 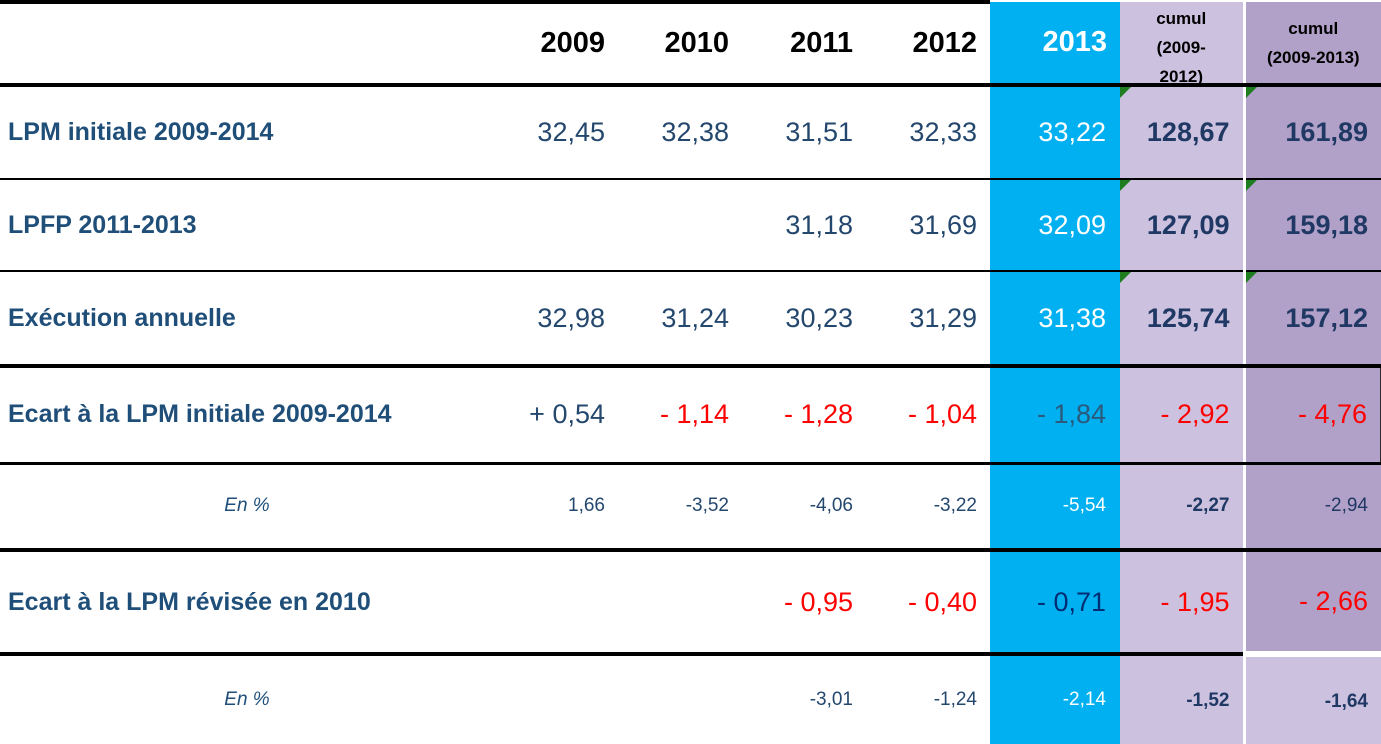 What do you see at coordinates (1181, 47) in the screenshot?
I see `cumul1-line2: (2009-` at bounding box center [1181, 47].